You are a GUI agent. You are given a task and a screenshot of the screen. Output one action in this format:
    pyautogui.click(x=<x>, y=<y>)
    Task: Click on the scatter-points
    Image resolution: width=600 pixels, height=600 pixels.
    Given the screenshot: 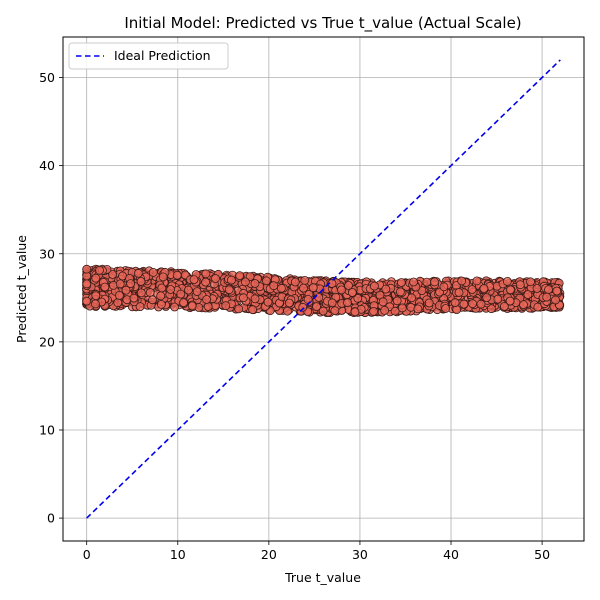 What is the action you would take?
    pyautogui.click(x=323, y=291)
    